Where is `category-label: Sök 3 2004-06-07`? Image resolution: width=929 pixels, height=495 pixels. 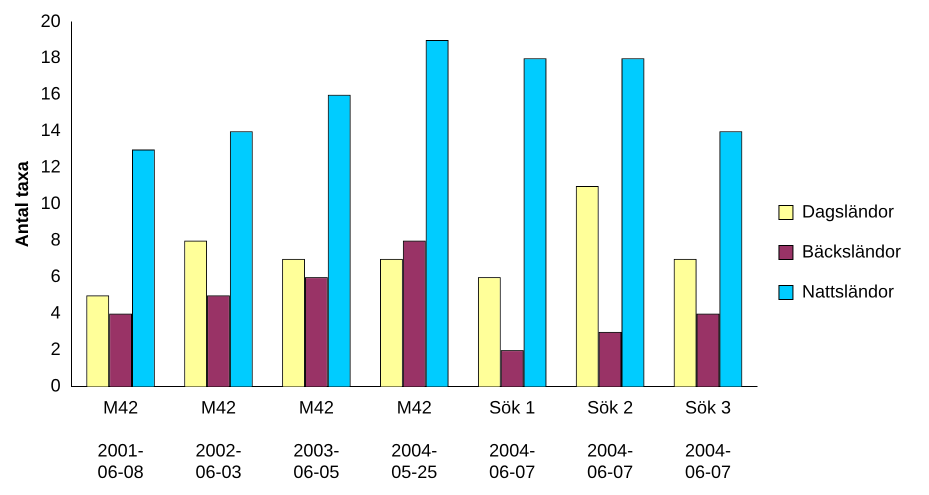 category-label: Sök 3 2004-06-07 is located at coordinates (708, 439).